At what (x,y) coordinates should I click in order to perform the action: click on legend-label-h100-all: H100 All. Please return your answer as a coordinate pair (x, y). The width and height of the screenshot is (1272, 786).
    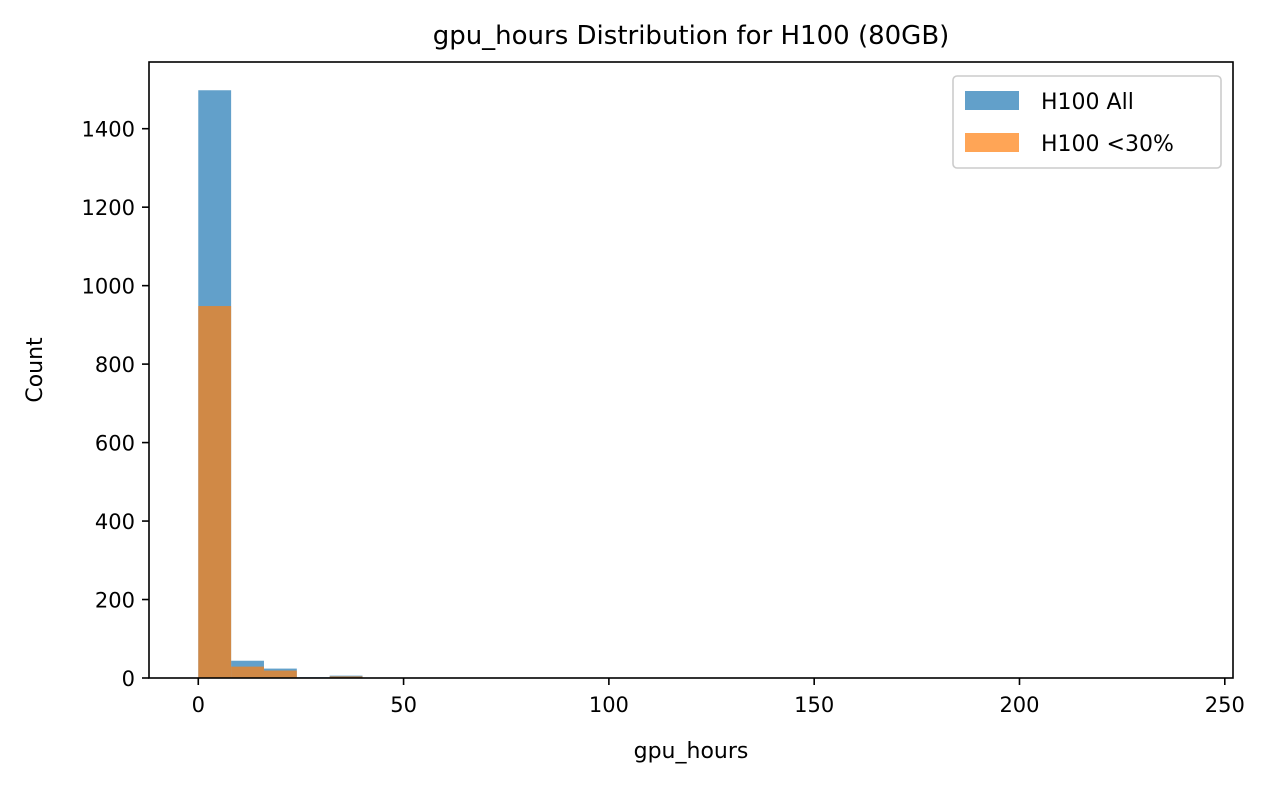
    Looking at the image, I should click on (1087, 102).